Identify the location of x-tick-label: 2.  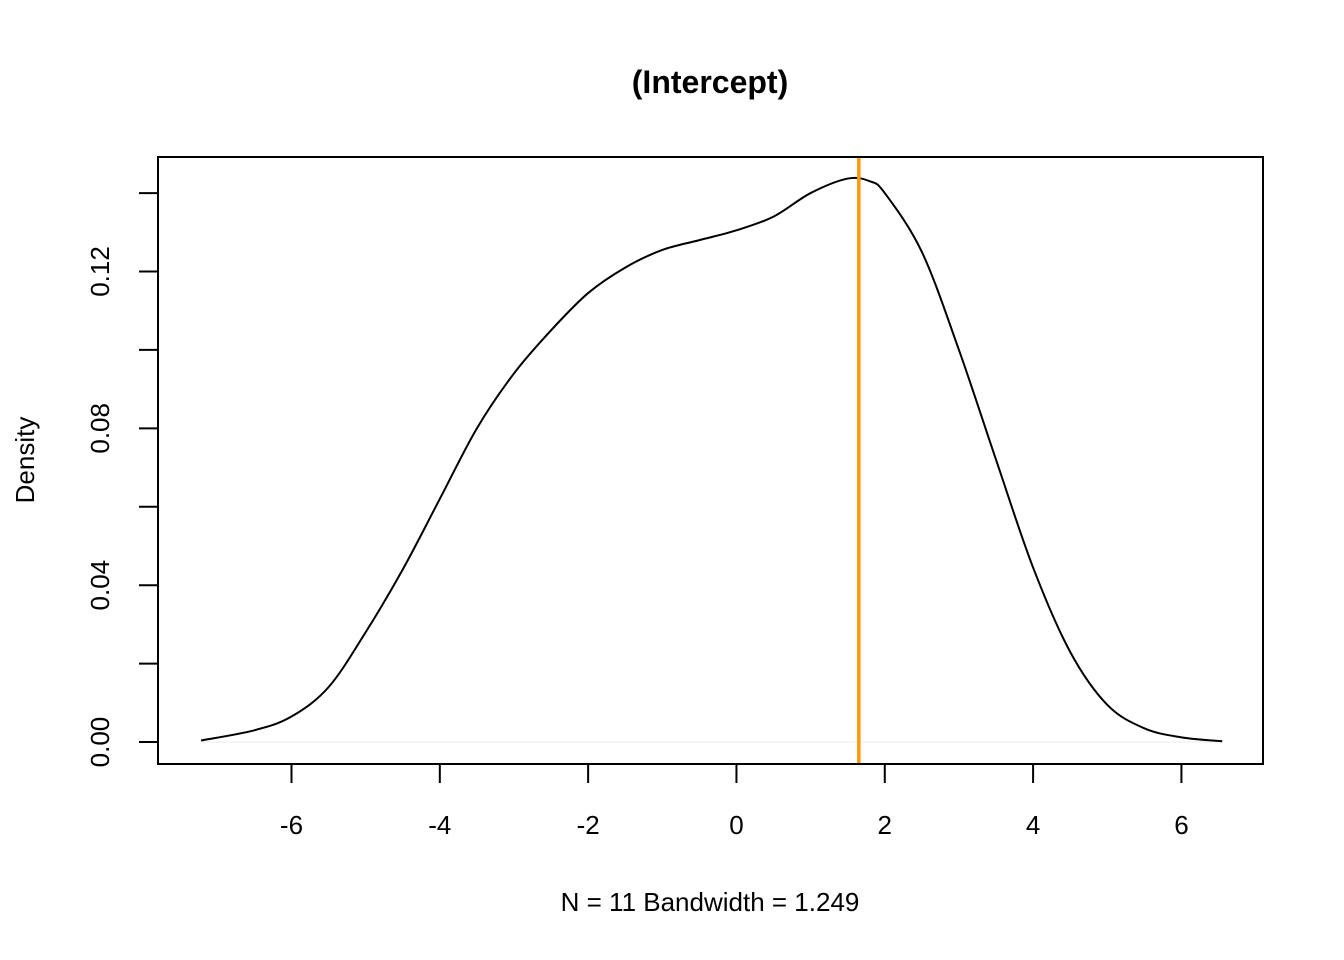
(885, 825).